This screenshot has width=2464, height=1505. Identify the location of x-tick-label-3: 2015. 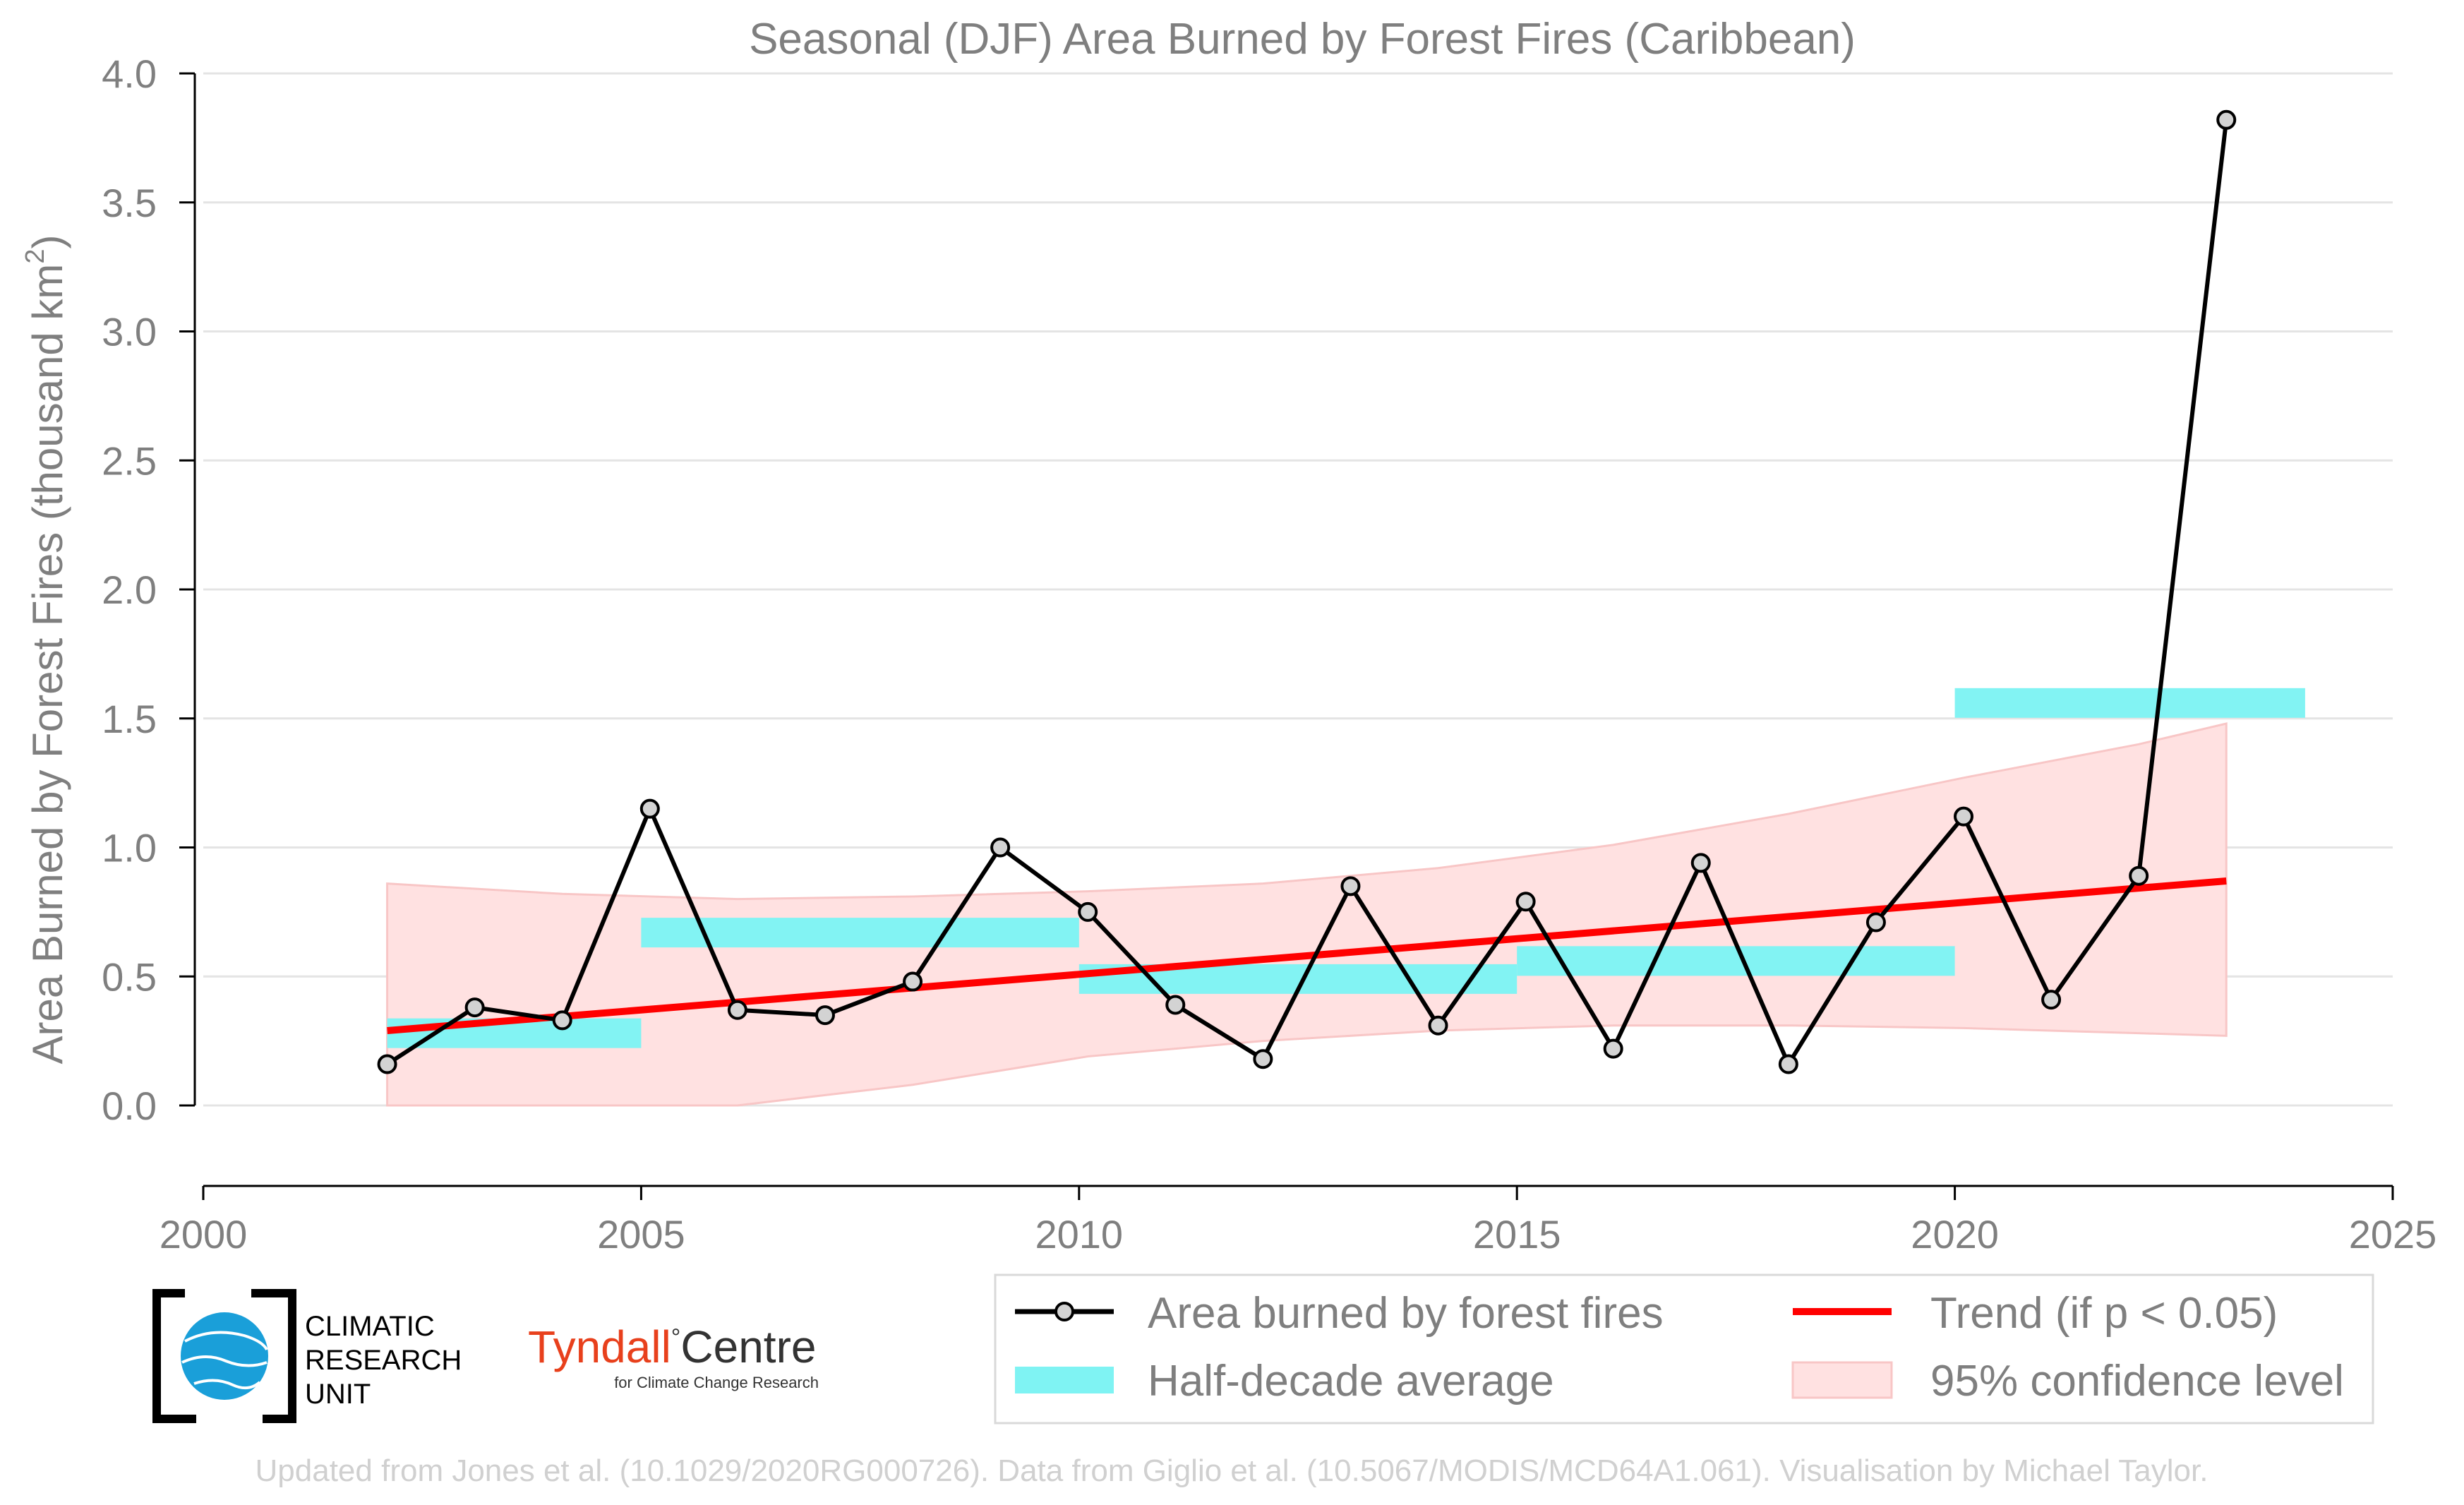
(1517, 1234).